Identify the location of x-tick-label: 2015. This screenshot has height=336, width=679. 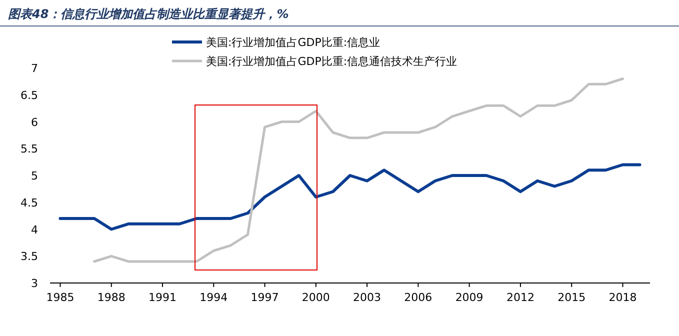
(572, 297).